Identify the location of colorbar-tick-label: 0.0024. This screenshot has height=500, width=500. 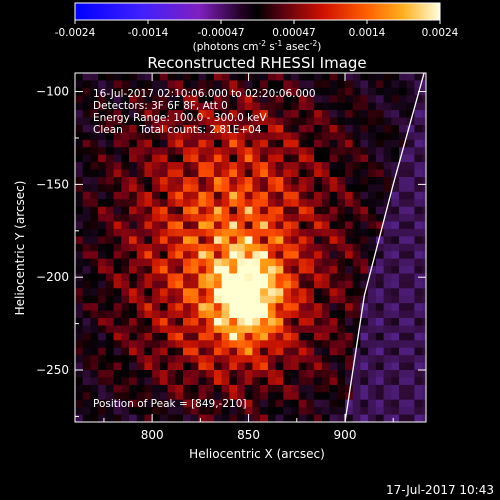
(440, 33).